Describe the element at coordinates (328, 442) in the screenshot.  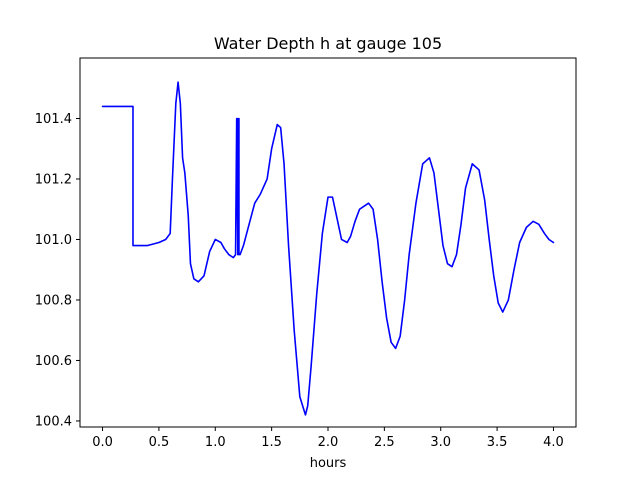
I see `x-tick-label: 2.0` at that location.